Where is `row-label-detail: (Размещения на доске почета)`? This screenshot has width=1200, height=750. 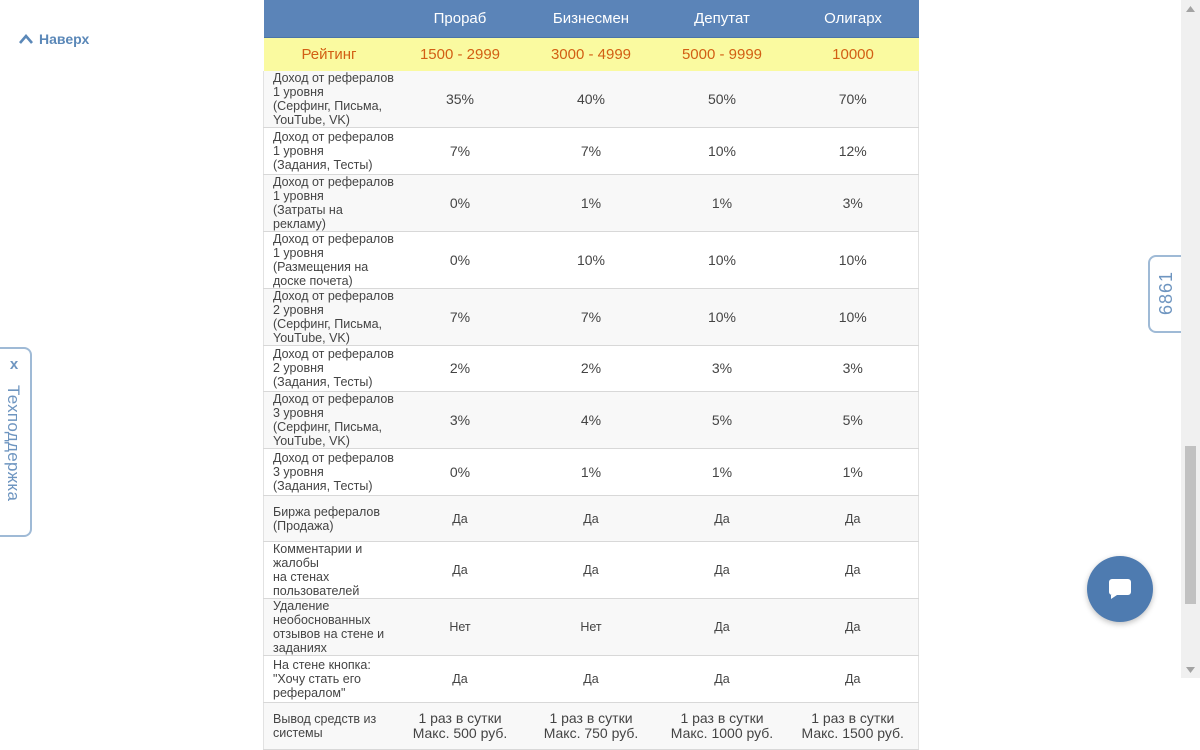 row-label-detail: (Размещения на доске почета) is located at coordinates (321, 273).